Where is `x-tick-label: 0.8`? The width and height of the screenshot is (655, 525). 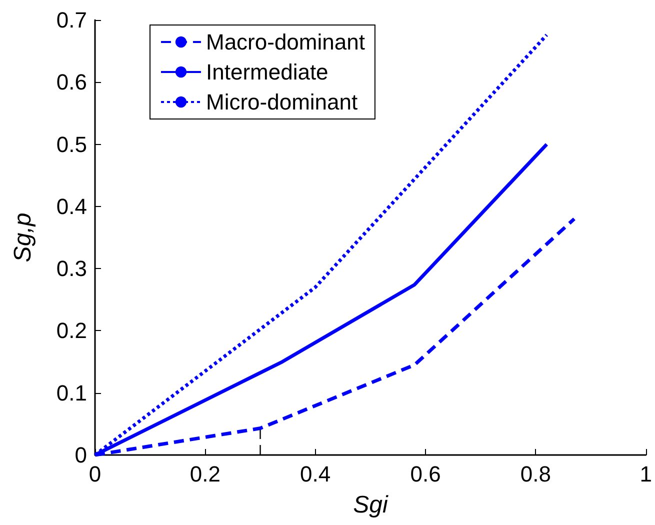
x-tick-label: 0.8 is located at coordinates (536, 474).